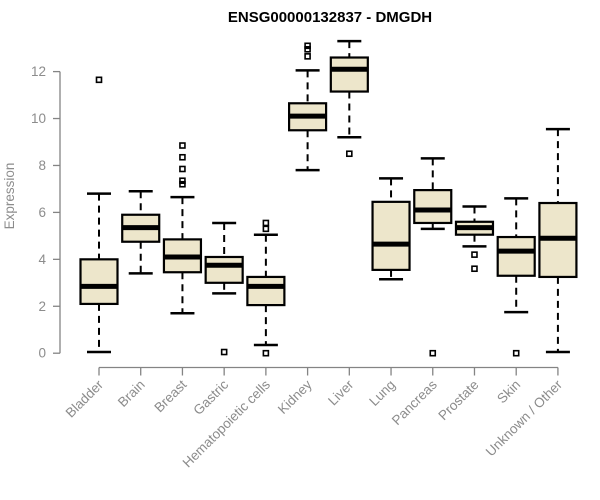  Describe the element at coordinates (224, 269) in the screenshot. I see `box-gastric` at that location.